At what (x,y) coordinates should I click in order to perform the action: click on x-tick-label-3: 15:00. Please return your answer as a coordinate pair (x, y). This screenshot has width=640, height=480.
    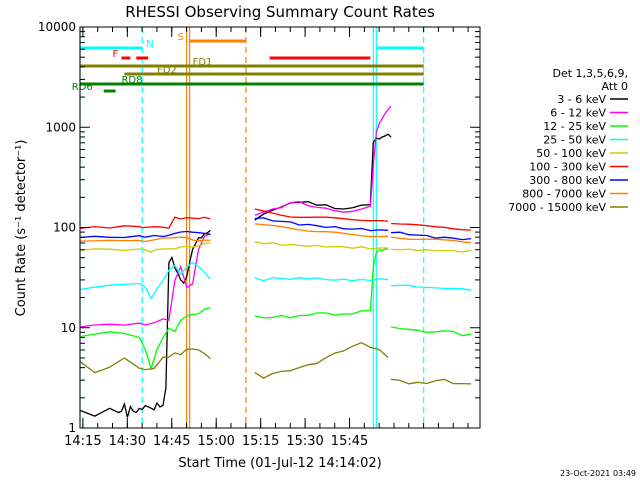
    Looking at the image, I should click on (215, 441).